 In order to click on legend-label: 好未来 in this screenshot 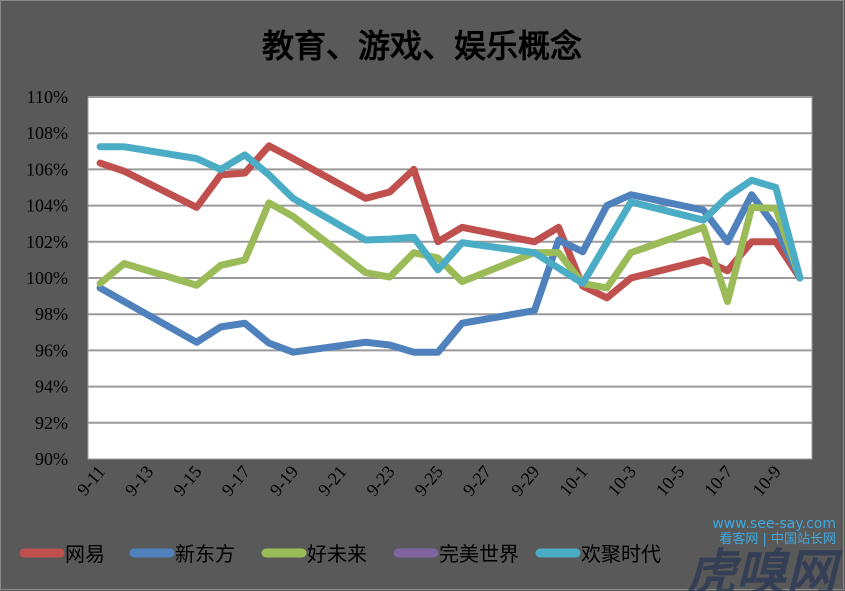, I will do `click(337, 554)`.